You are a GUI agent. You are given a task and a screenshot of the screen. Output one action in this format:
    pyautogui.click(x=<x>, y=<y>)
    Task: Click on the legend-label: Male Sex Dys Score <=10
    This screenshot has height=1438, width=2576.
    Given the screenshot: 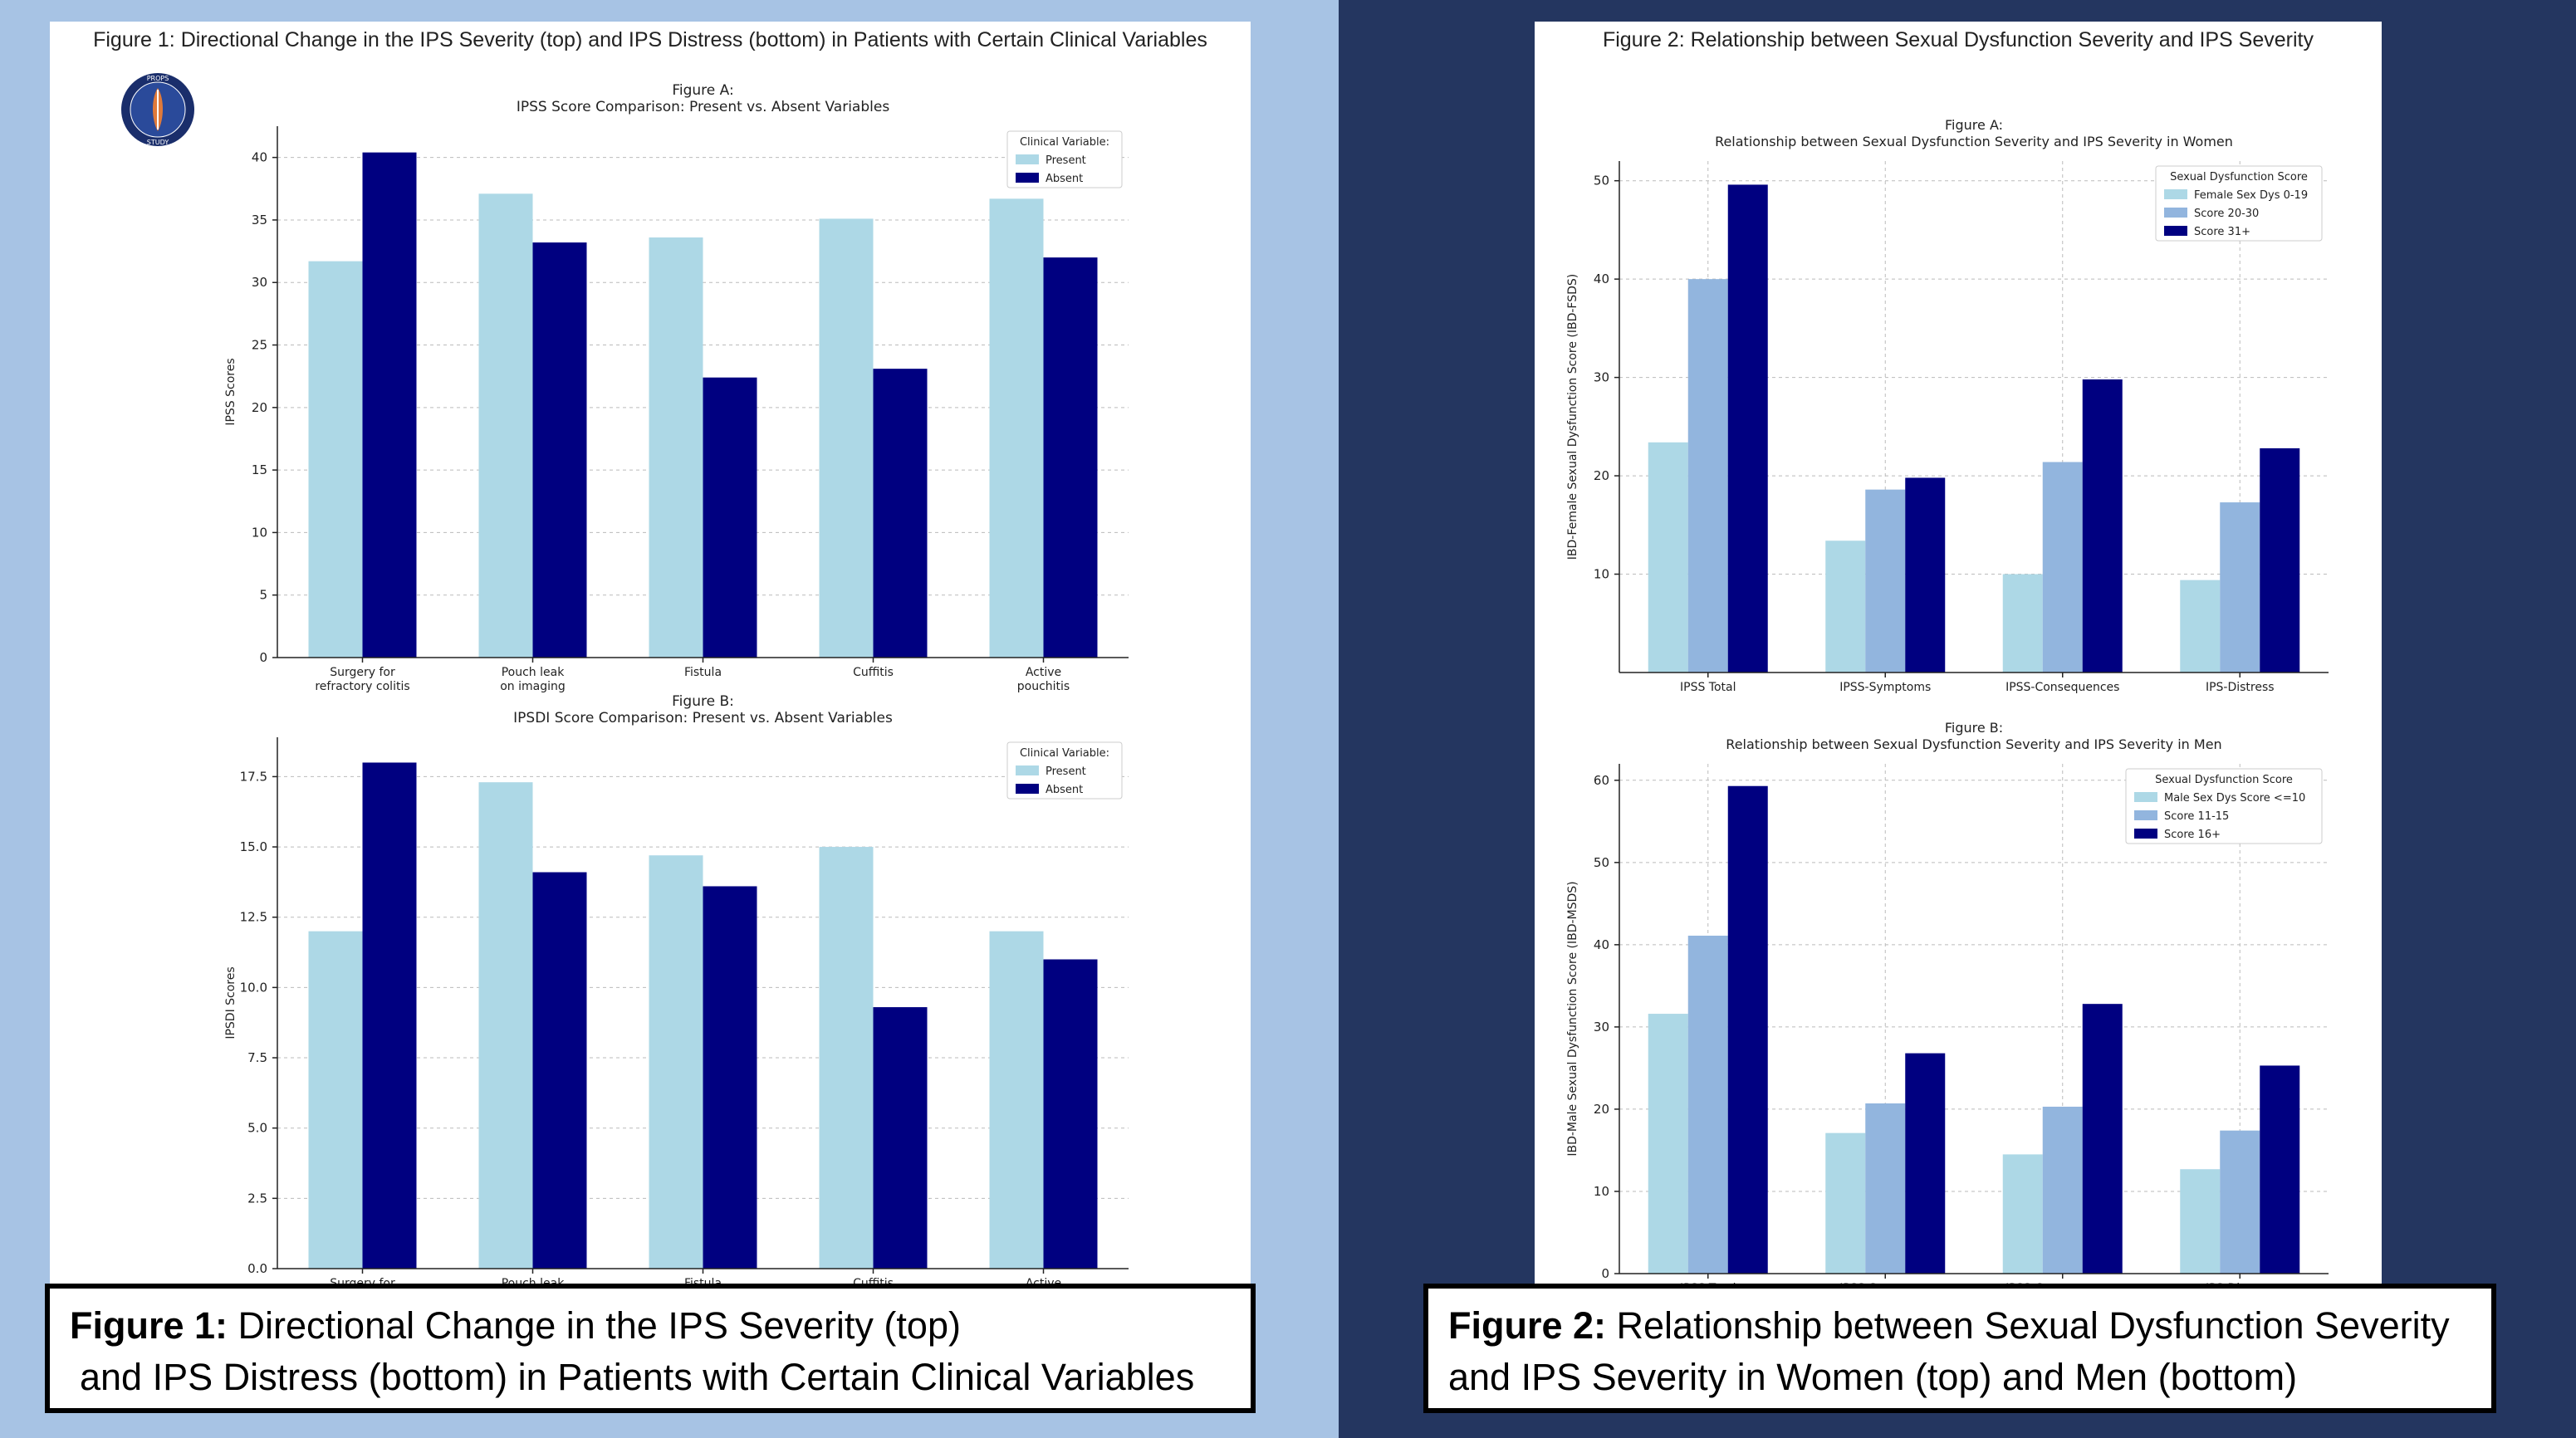 What is the action you would take?
    pyautogui.click(x=2234, y=798)
    